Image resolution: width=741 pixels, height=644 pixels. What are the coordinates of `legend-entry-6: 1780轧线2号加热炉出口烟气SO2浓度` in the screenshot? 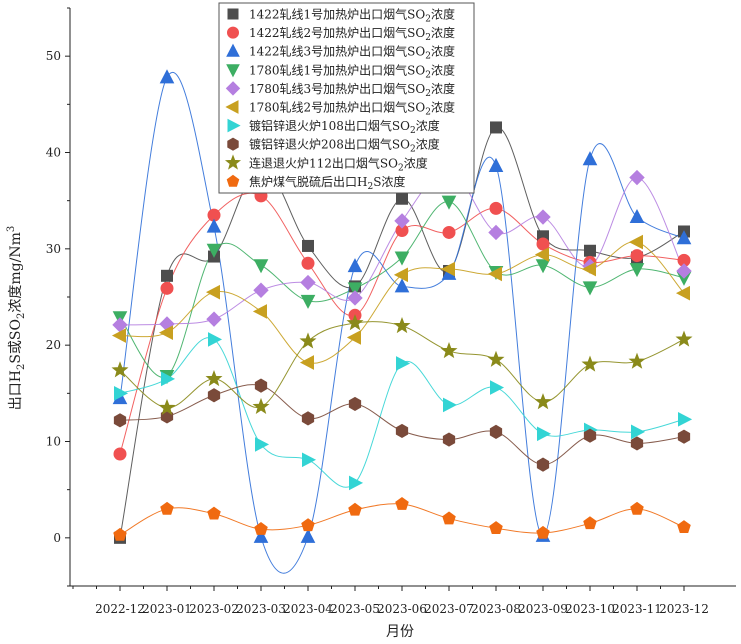 It's located at (352, 109).